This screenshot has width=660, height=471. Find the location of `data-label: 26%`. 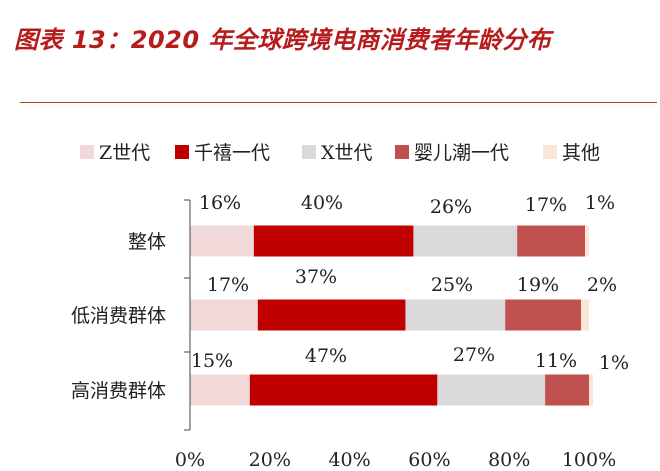

data-label: 26% is located at coordinates (451, 207).